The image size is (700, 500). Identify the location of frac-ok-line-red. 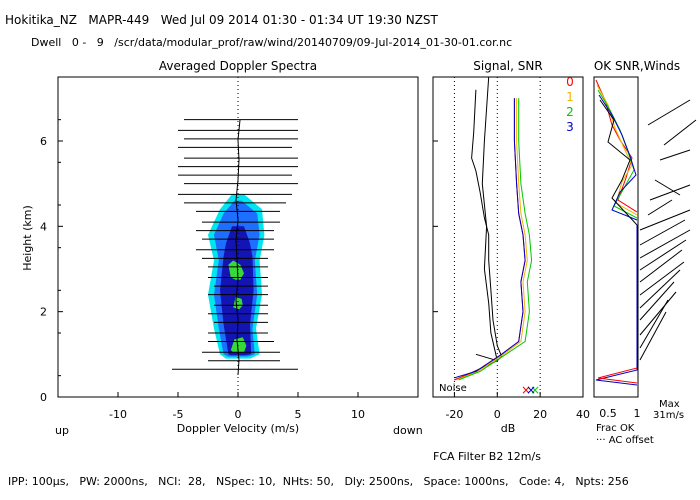
(617, 375).